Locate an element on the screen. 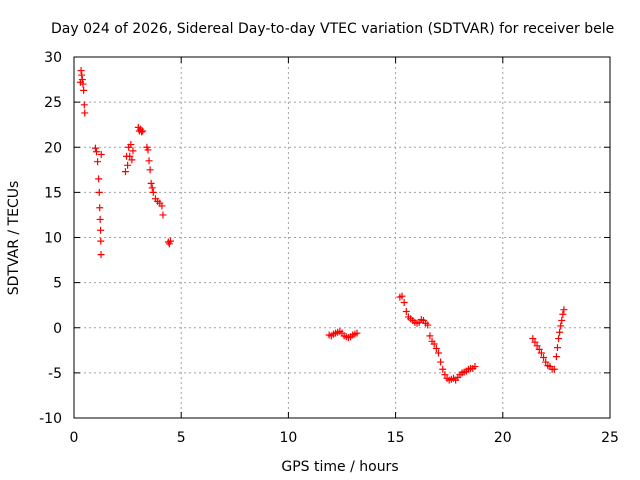 This screenshot has height=480, width=640. y-tick-label: 25 is located at coordinates (53, 103).